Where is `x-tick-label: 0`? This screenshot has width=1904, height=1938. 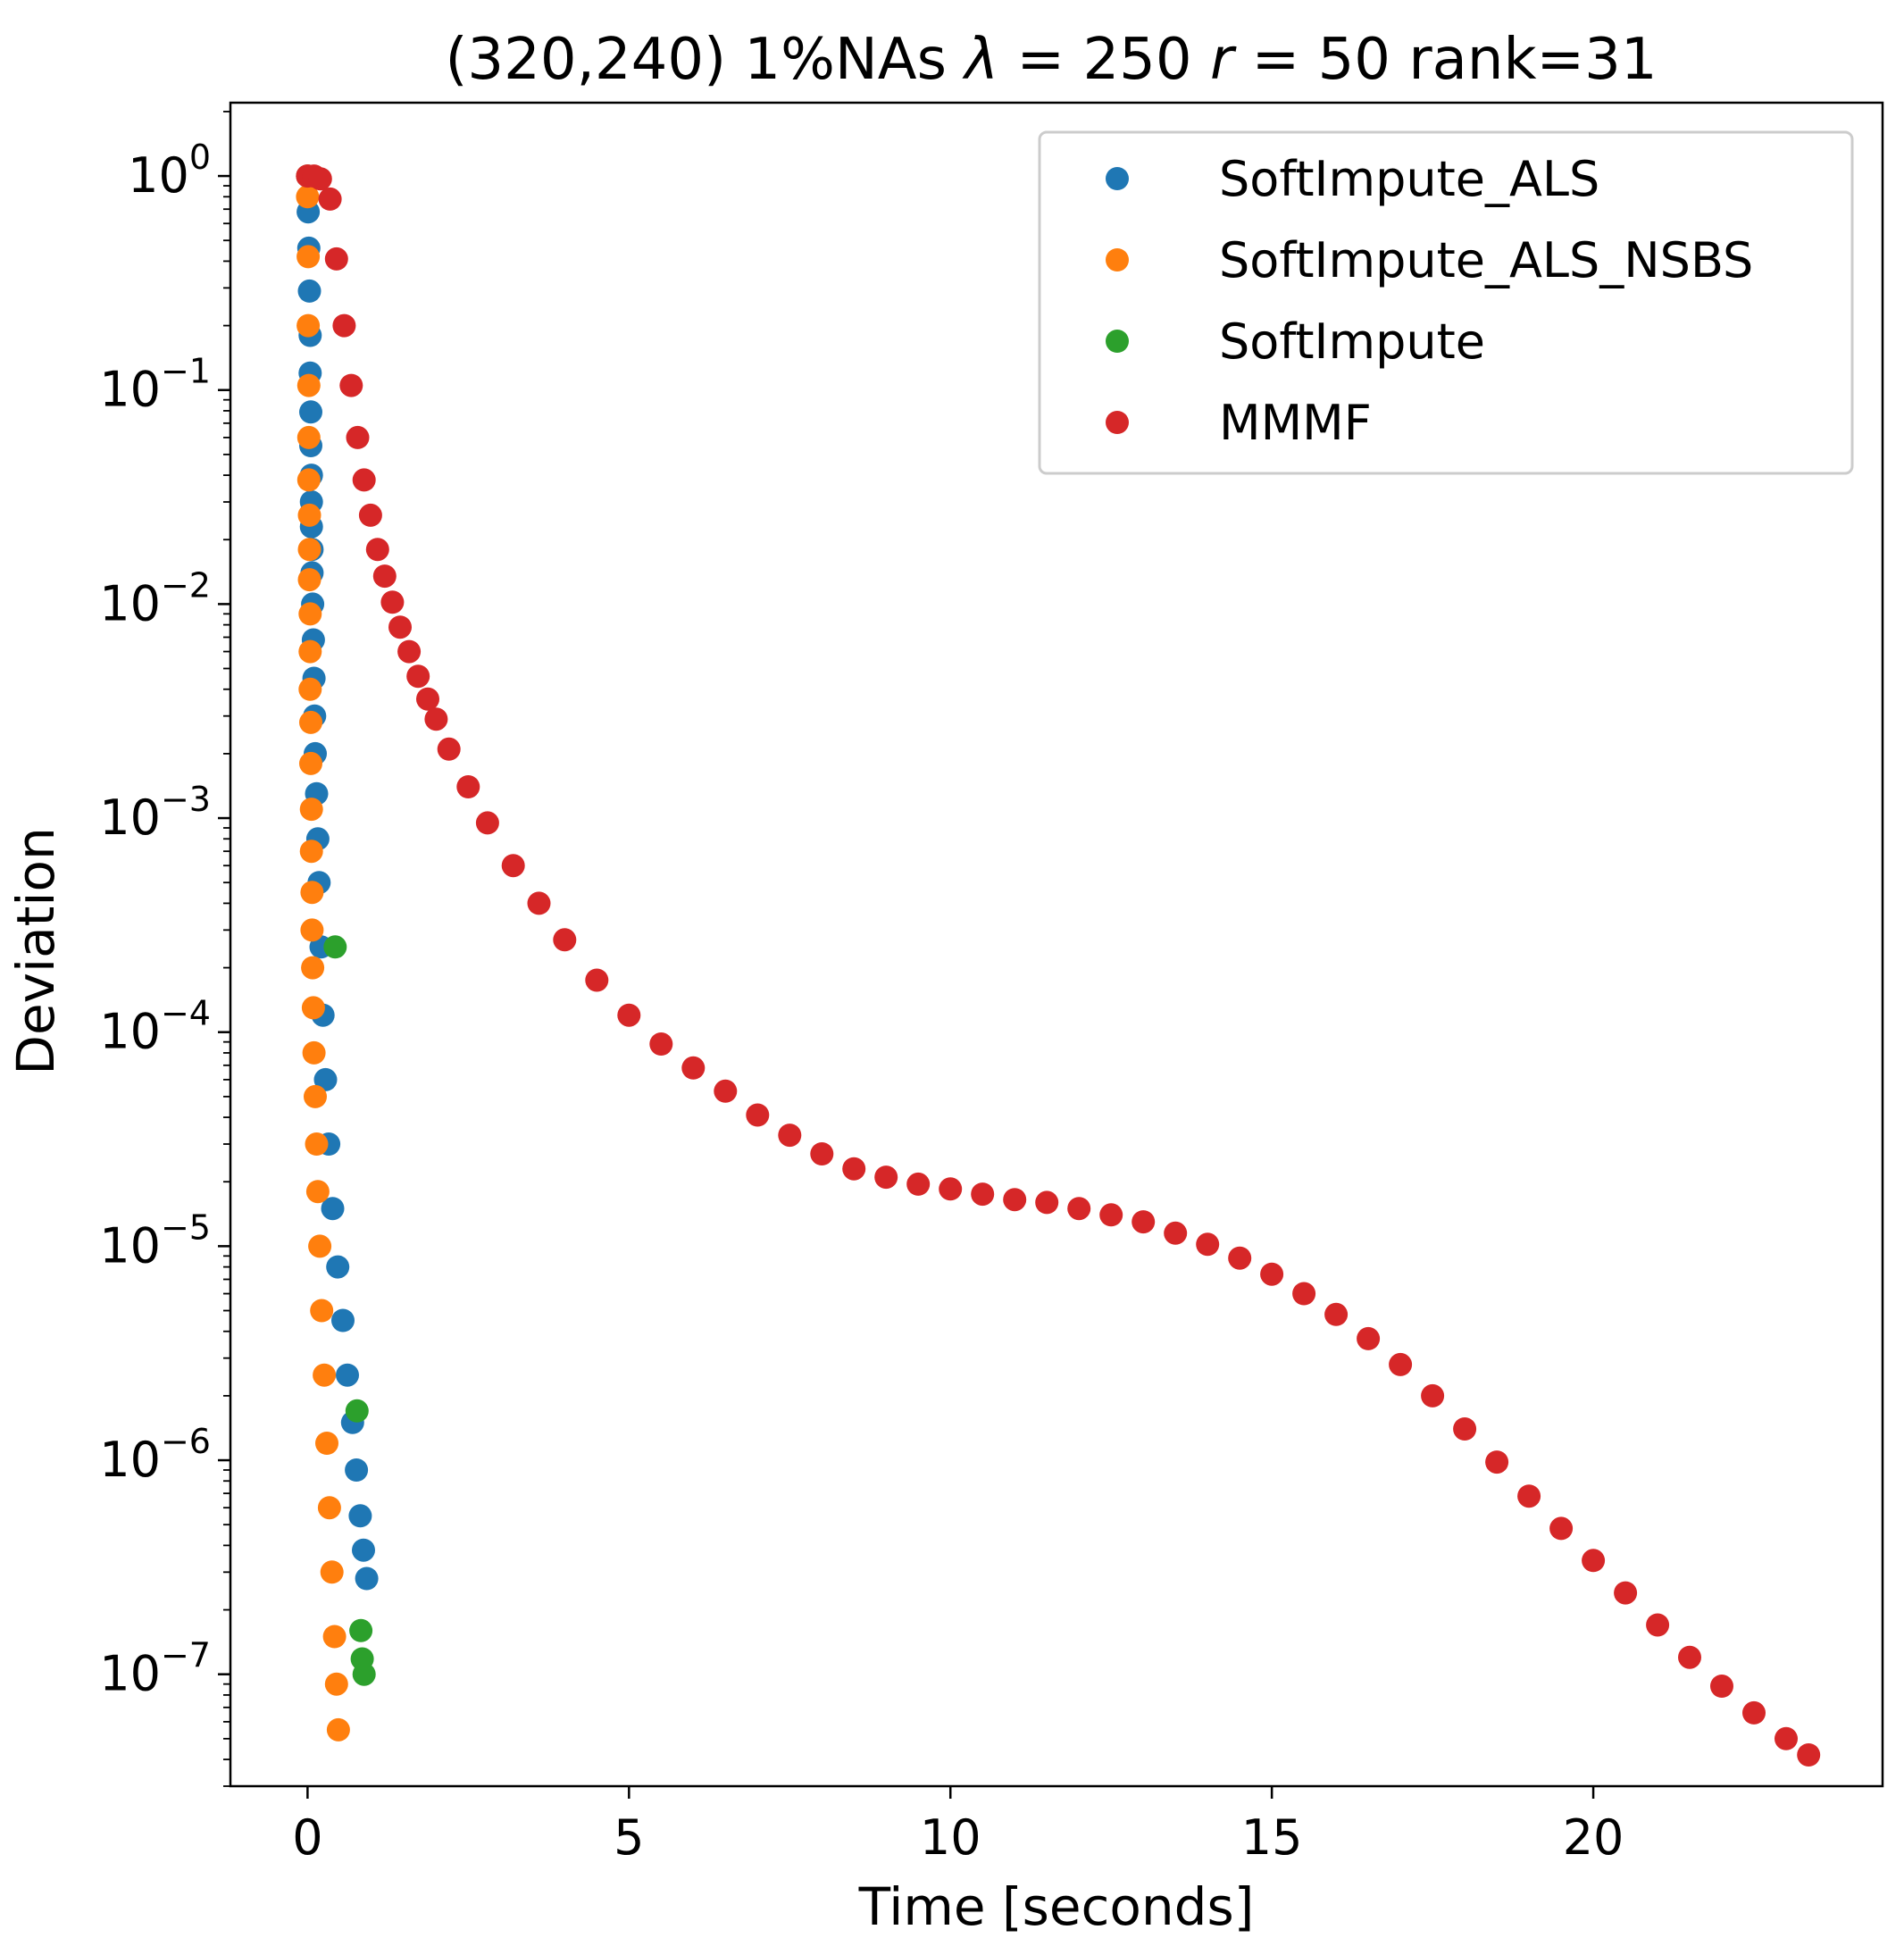
x-tick-label: 0 is located at coordinates (307, 1837).